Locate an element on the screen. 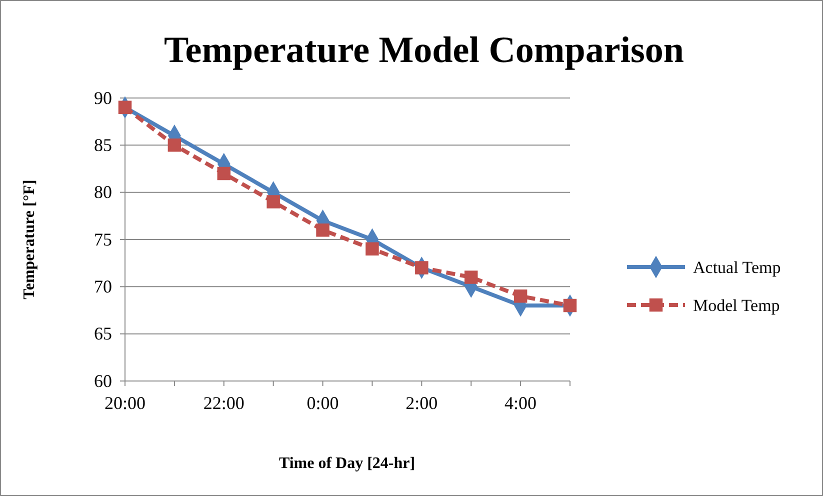 This screenshot has height=496, width=823. legend-label: Model Temp is located at coordinates (736, 305).